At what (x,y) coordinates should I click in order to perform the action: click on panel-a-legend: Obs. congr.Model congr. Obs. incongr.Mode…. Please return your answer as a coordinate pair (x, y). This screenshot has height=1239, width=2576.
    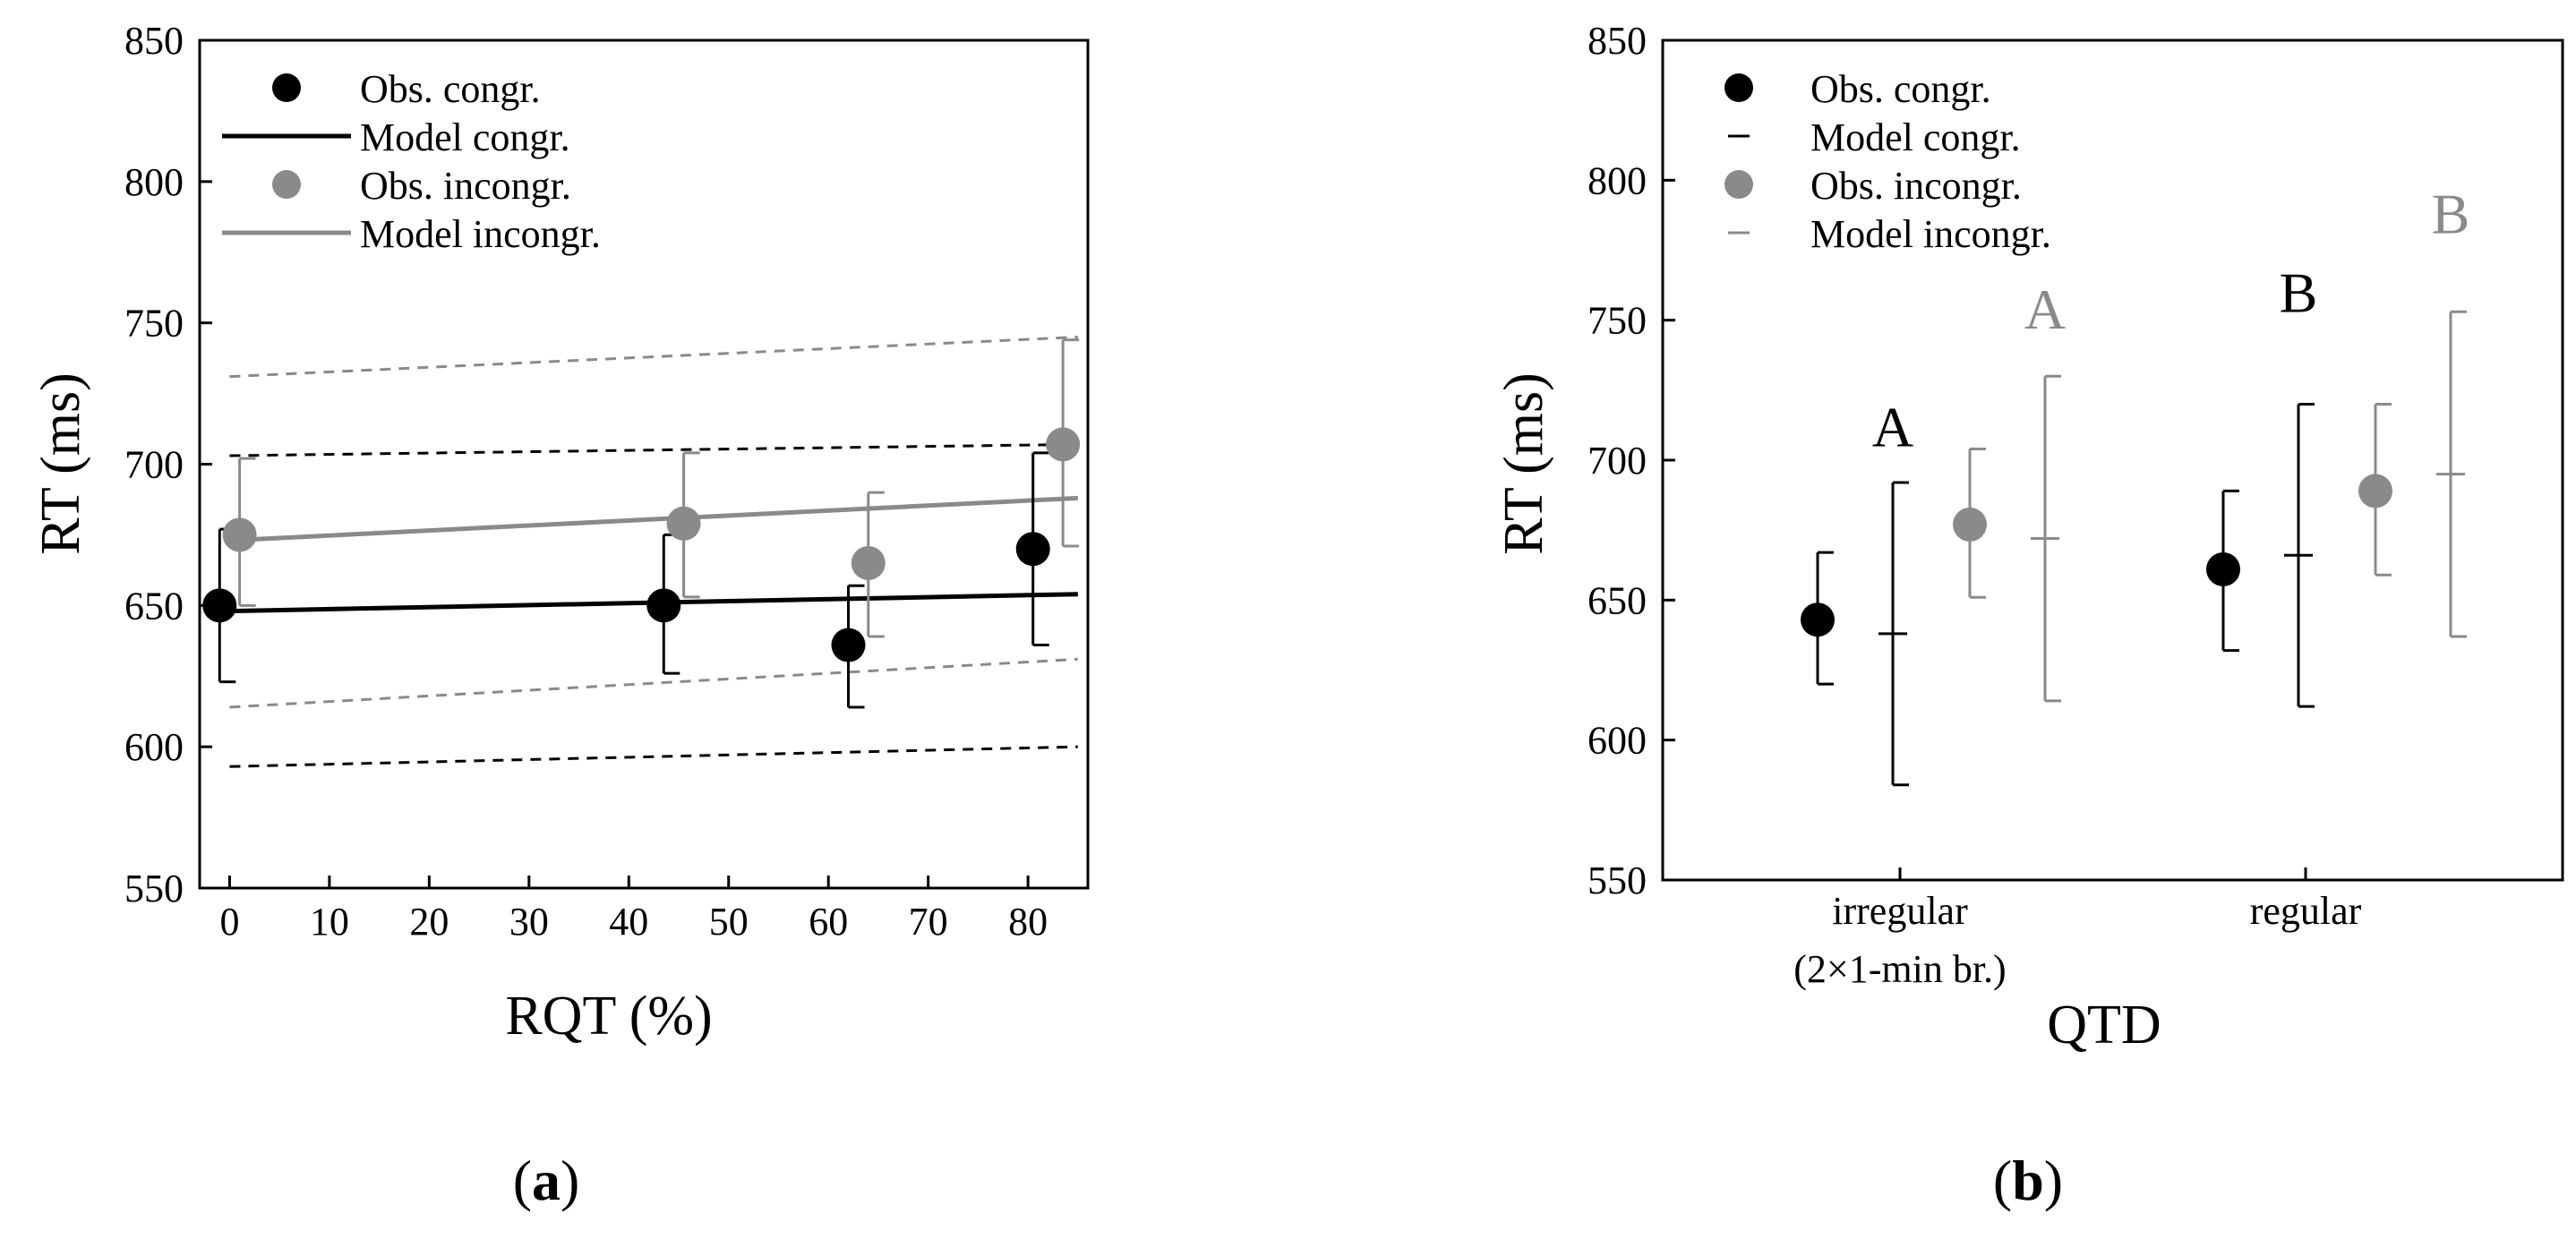
    Looking at the image, I should click on (411, 161).